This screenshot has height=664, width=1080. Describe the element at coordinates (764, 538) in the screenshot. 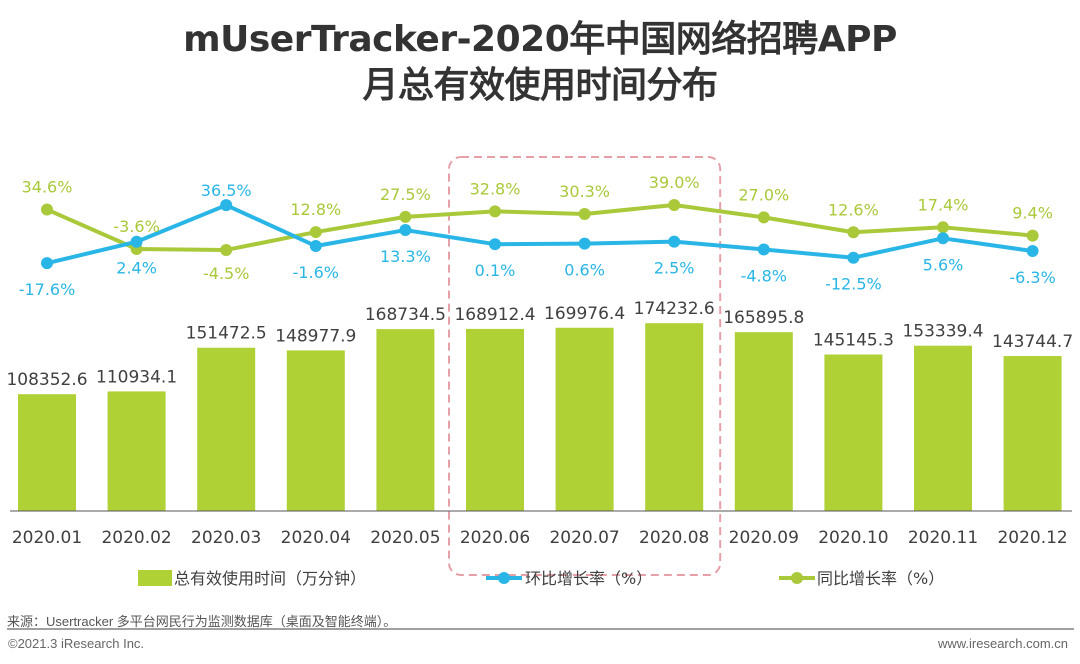

I see `x-tick-label: 2020.09` at that location.